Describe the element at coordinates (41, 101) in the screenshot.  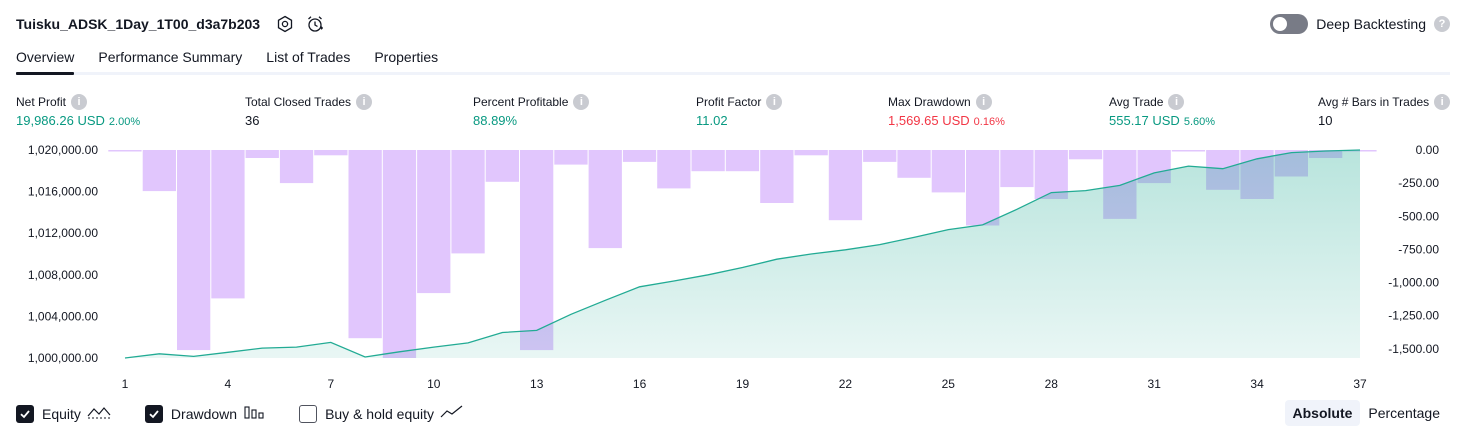
I see `stat-label: Net Profit` at that location.